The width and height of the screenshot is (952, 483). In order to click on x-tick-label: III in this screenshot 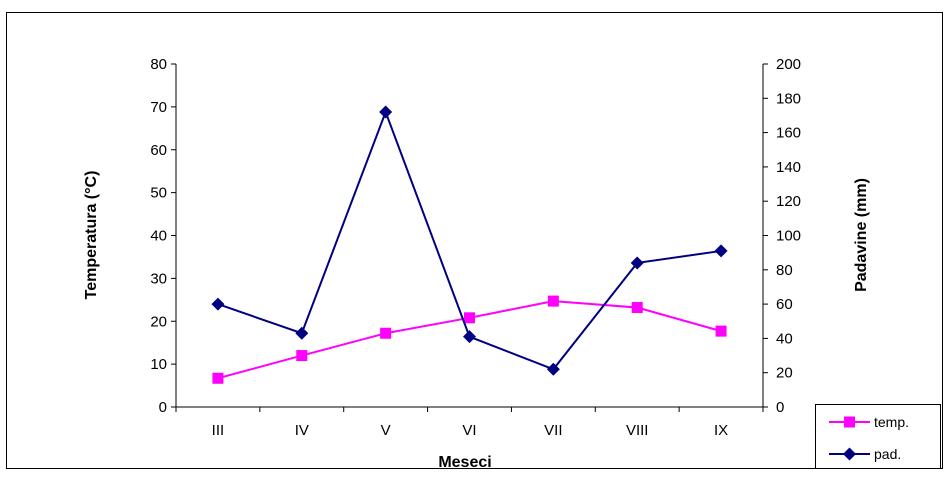, I will do `click(218, 430)`.